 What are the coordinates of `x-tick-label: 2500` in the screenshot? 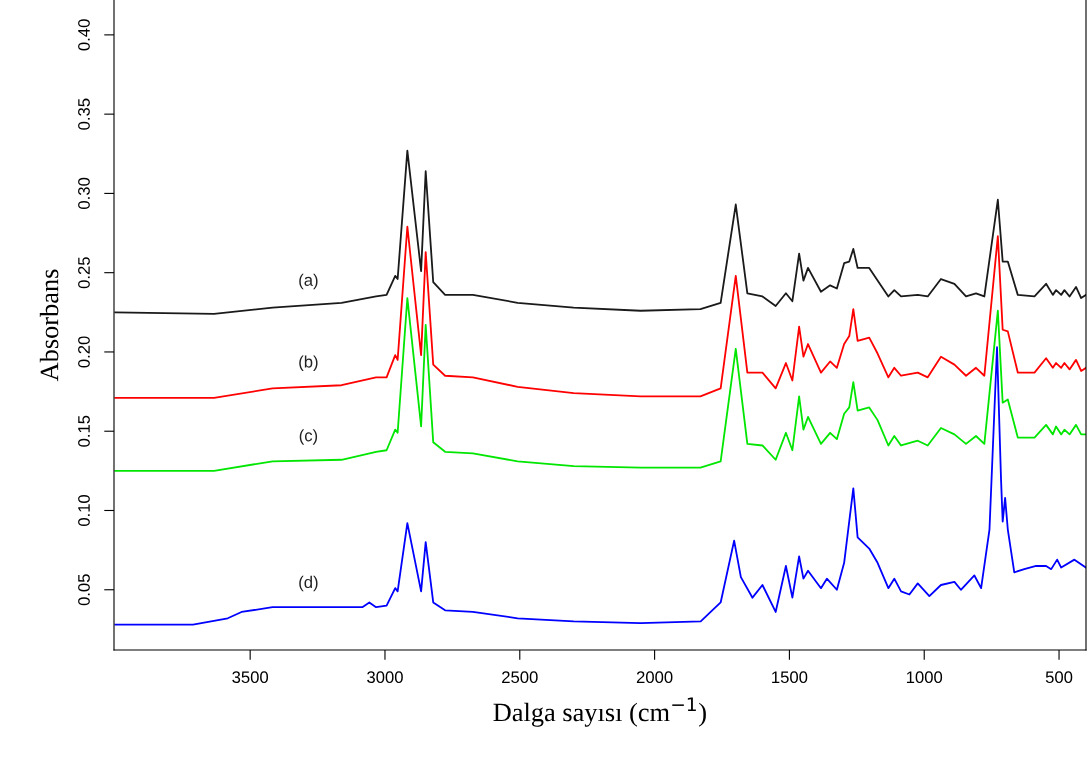 It's located at (520, 677).